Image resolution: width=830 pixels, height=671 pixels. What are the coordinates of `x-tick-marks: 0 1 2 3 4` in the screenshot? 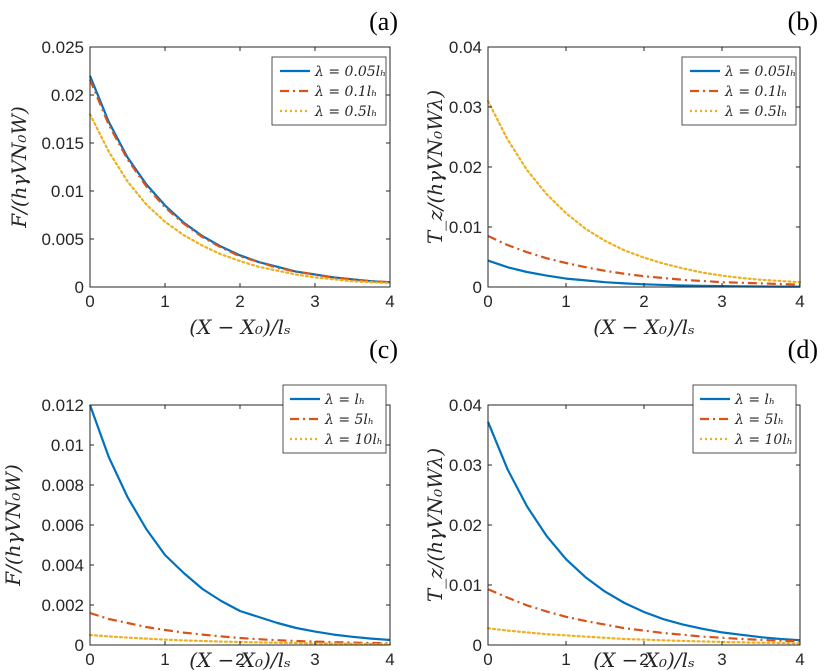 It's located at (240, 179).